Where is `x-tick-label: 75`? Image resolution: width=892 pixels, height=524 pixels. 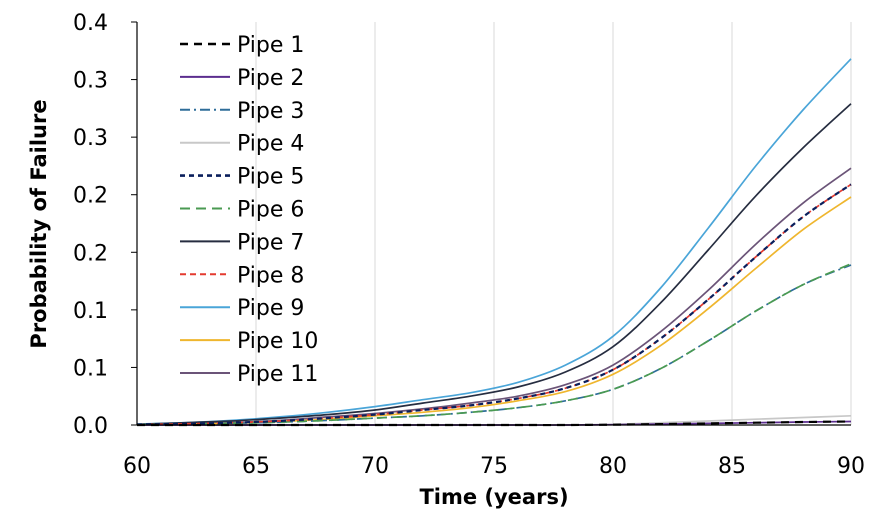 x-tick-label: 75 is located at coordinates (494, 466).